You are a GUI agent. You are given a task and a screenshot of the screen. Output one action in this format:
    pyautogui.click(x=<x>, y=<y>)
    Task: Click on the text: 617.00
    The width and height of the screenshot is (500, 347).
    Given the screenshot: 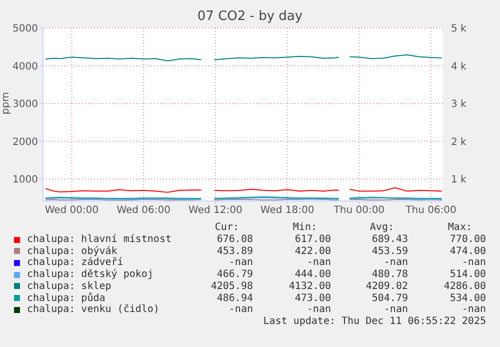 What is the action you would take?
    pyautogui.click(x=312, y=239)
    